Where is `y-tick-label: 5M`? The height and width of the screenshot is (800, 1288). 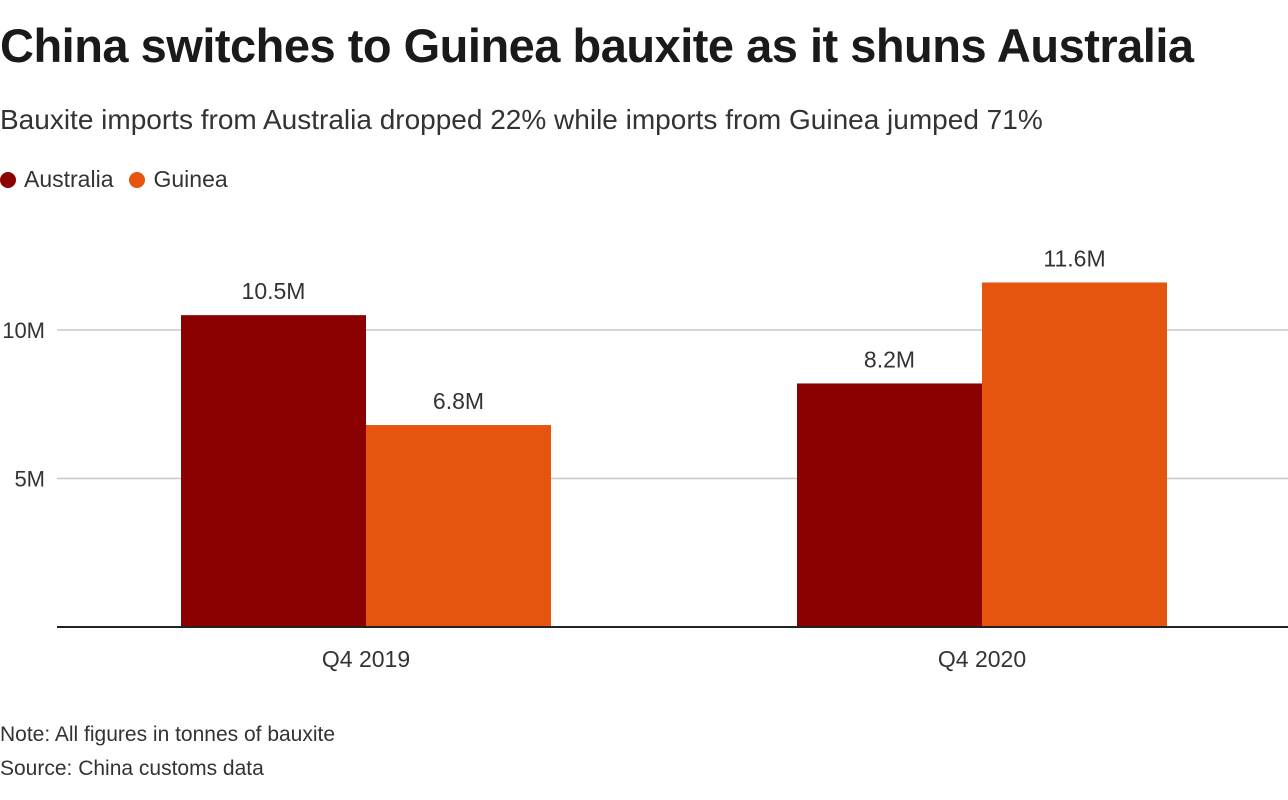
y-tick-label: 5M is located at coordinates (29, 479).